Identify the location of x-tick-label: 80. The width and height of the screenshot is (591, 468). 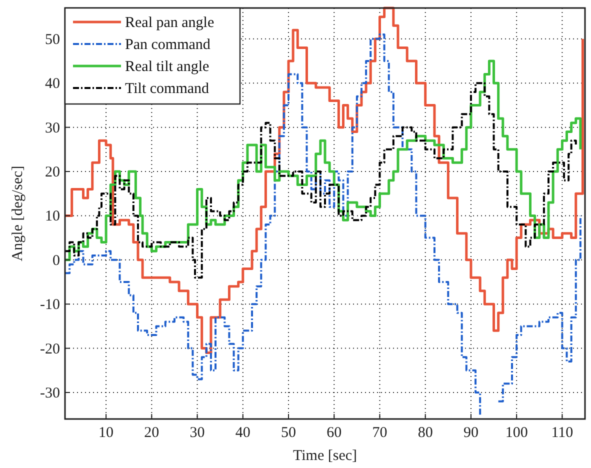
(425, 433).